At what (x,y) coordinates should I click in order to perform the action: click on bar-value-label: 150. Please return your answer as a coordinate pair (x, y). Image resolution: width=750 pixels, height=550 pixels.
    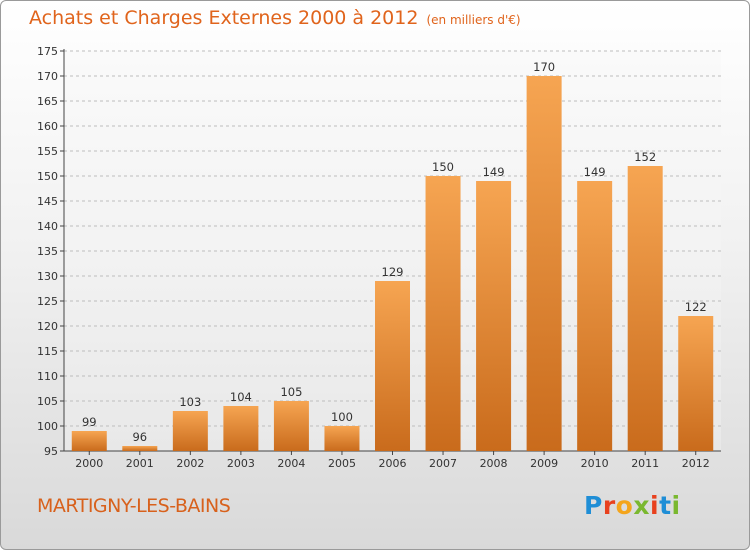
    Looking at the image, I should click on (443, 167).